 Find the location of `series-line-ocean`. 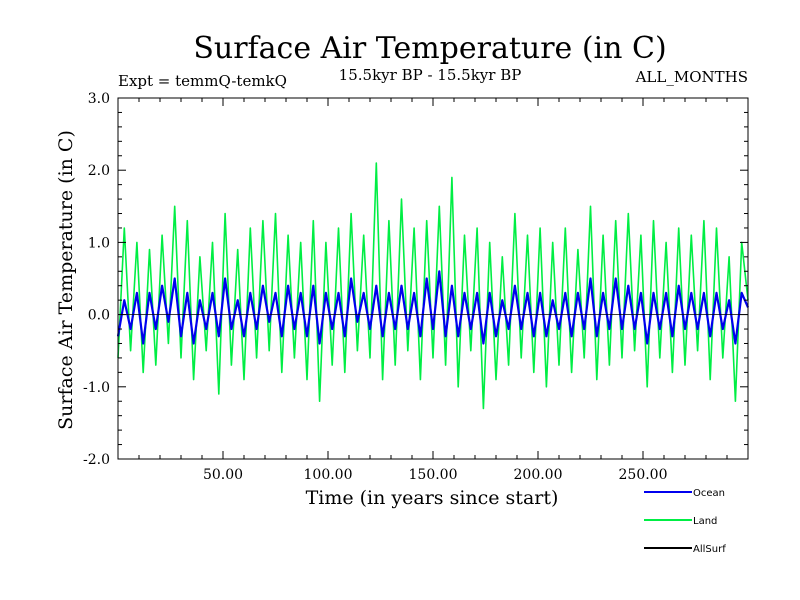

series-line-ocean is located at coordinates (433, 307).